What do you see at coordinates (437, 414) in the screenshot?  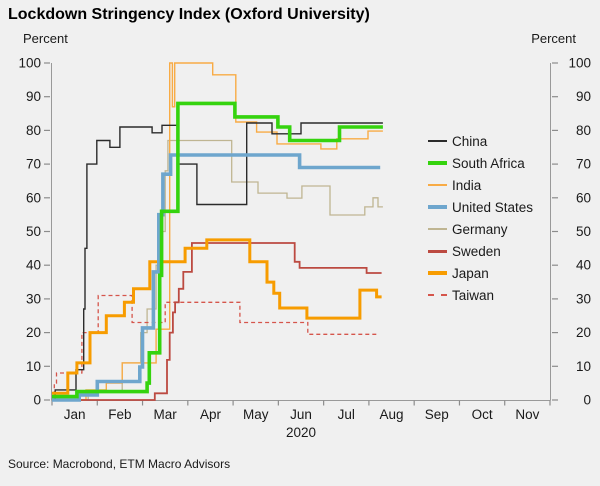 I see `x-tick-label: Sep` at bounding box center [437, 414].